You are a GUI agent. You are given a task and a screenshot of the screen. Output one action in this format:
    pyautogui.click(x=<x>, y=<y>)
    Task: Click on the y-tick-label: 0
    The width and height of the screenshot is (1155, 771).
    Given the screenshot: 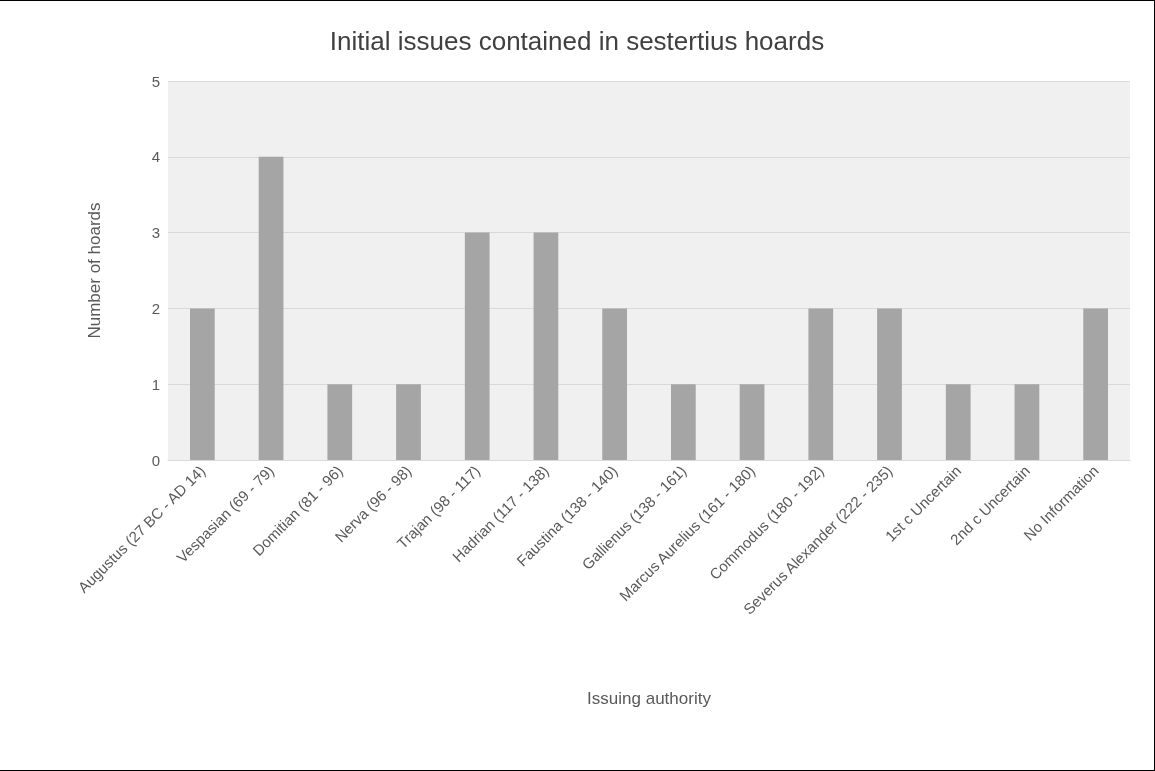 What is the action you would take?
    pyautogui.click(x=155, y=460)
    